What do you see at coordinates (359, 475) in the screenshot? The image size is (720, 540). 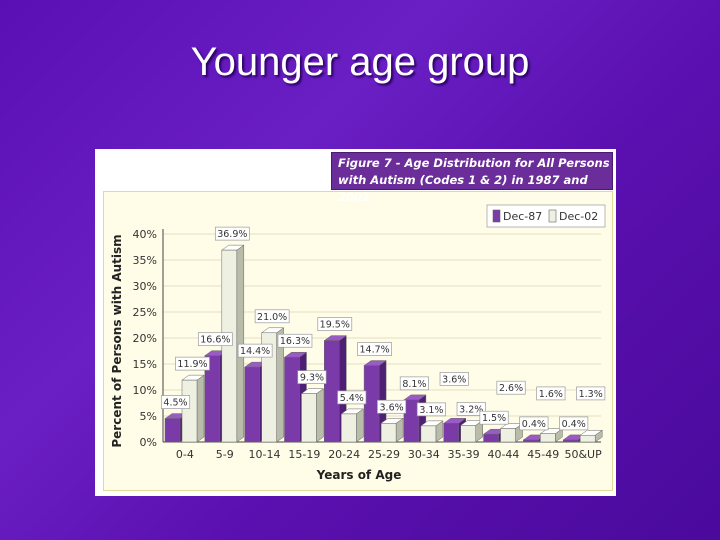 I see `x-axis-title: Years of Age` at bounding box center [359, 475].